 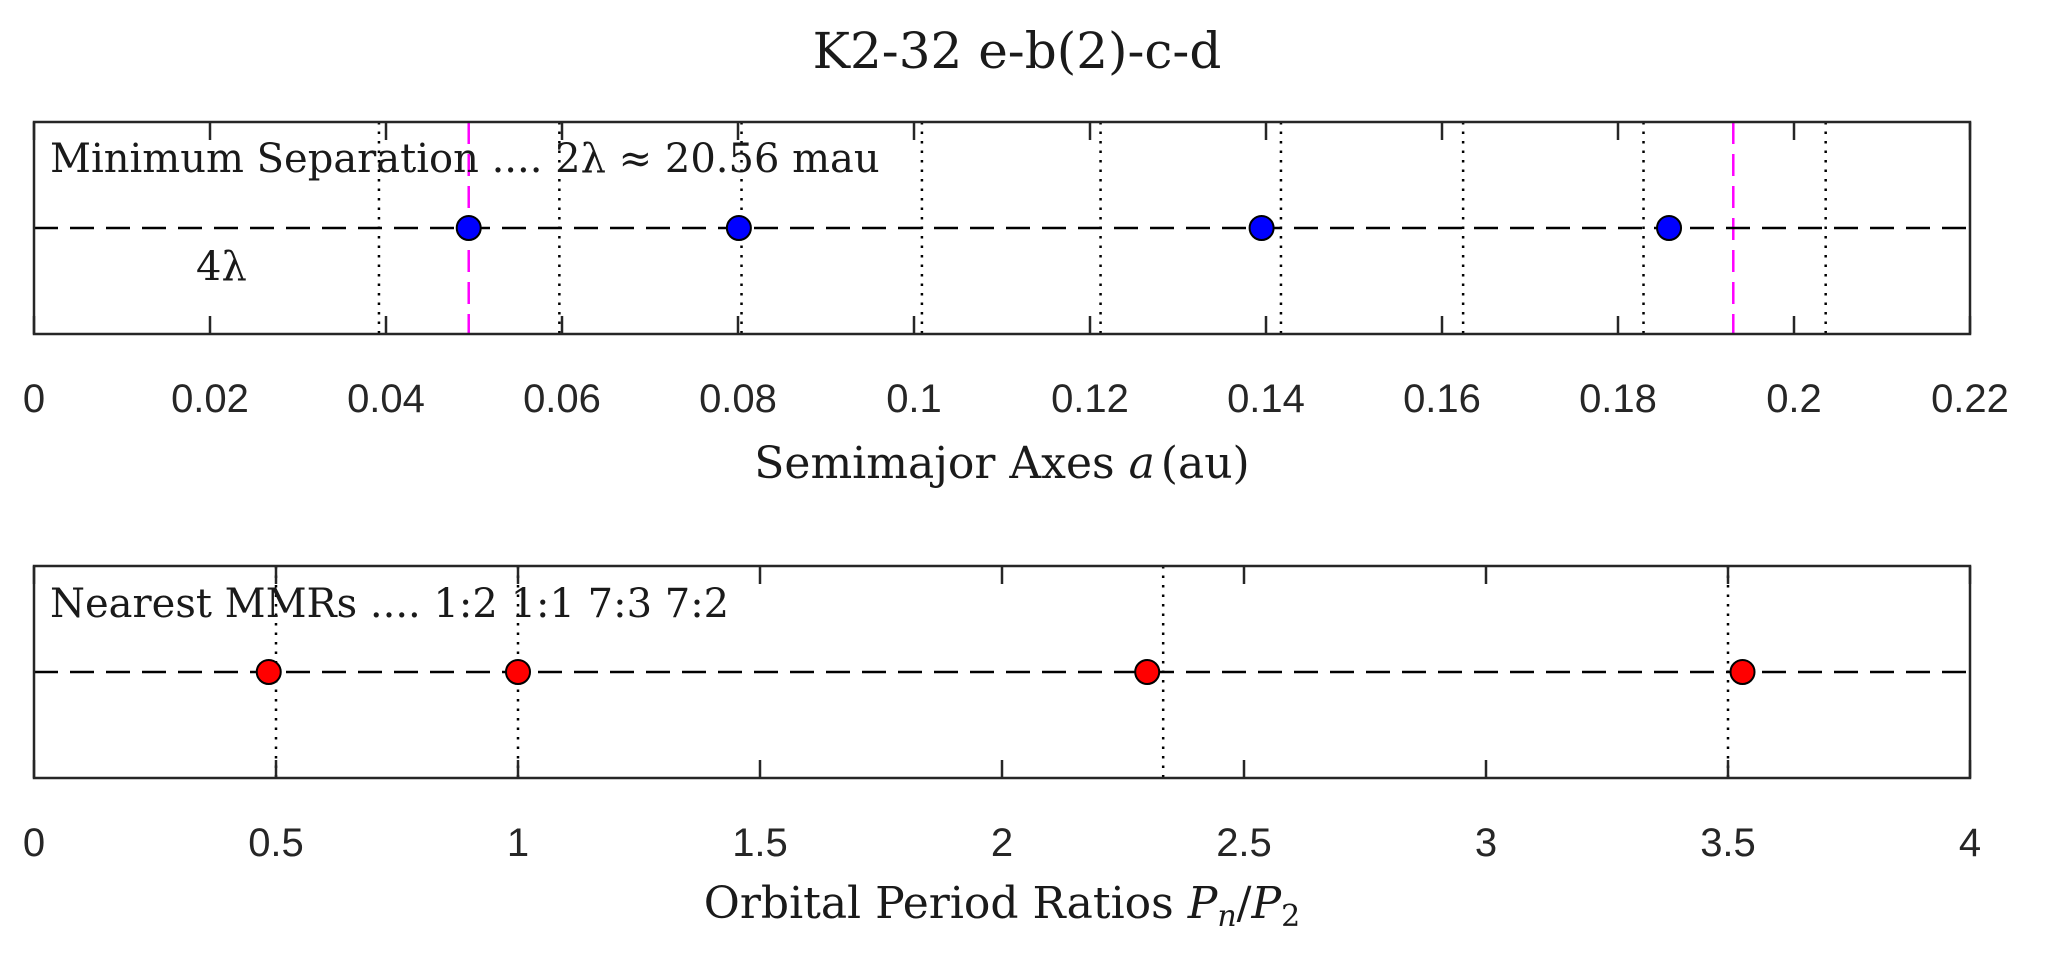 What do you see at coordinates (1486, 843) in the screenshot?
I see `x-tick-label: 3` at bounding box center [1486, 843].